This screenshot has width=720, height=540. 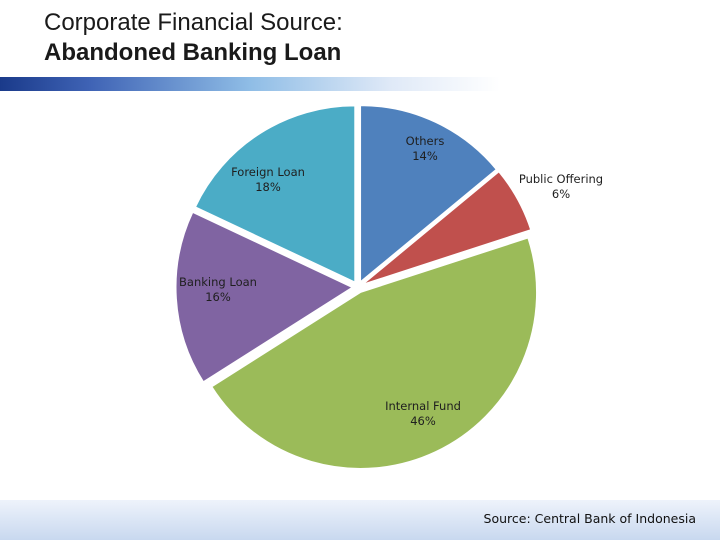 I want to click on title-line-2: Abandoned Banking Loan, so click(x=193, y=52).